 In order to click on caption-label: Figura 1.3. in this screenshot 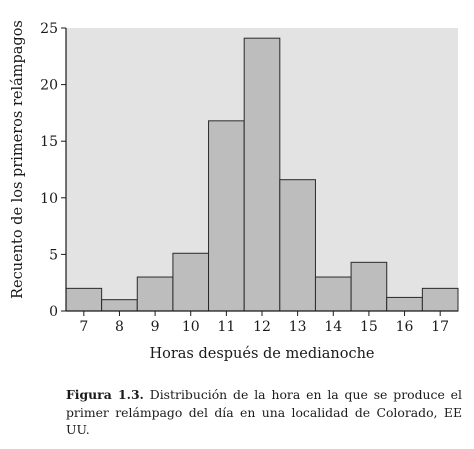, I will do `click(105, 394)`.